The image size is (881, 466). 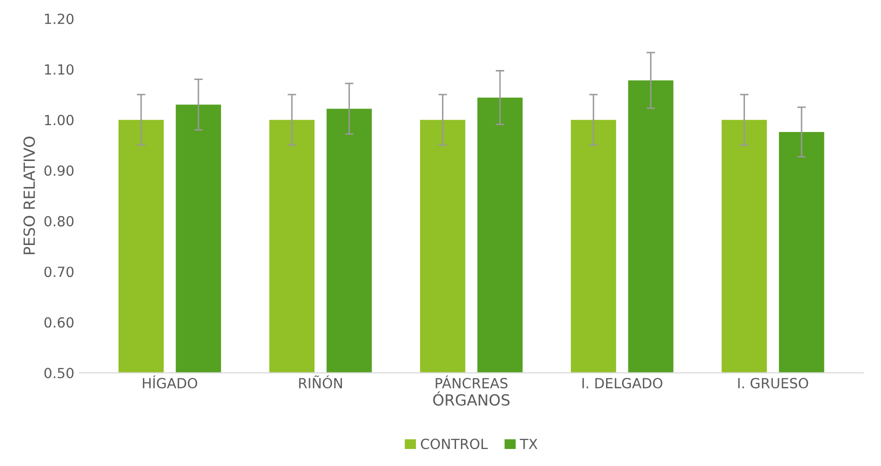 I want to click on y-tick-label: 1.00, so click(x=59, y=120).